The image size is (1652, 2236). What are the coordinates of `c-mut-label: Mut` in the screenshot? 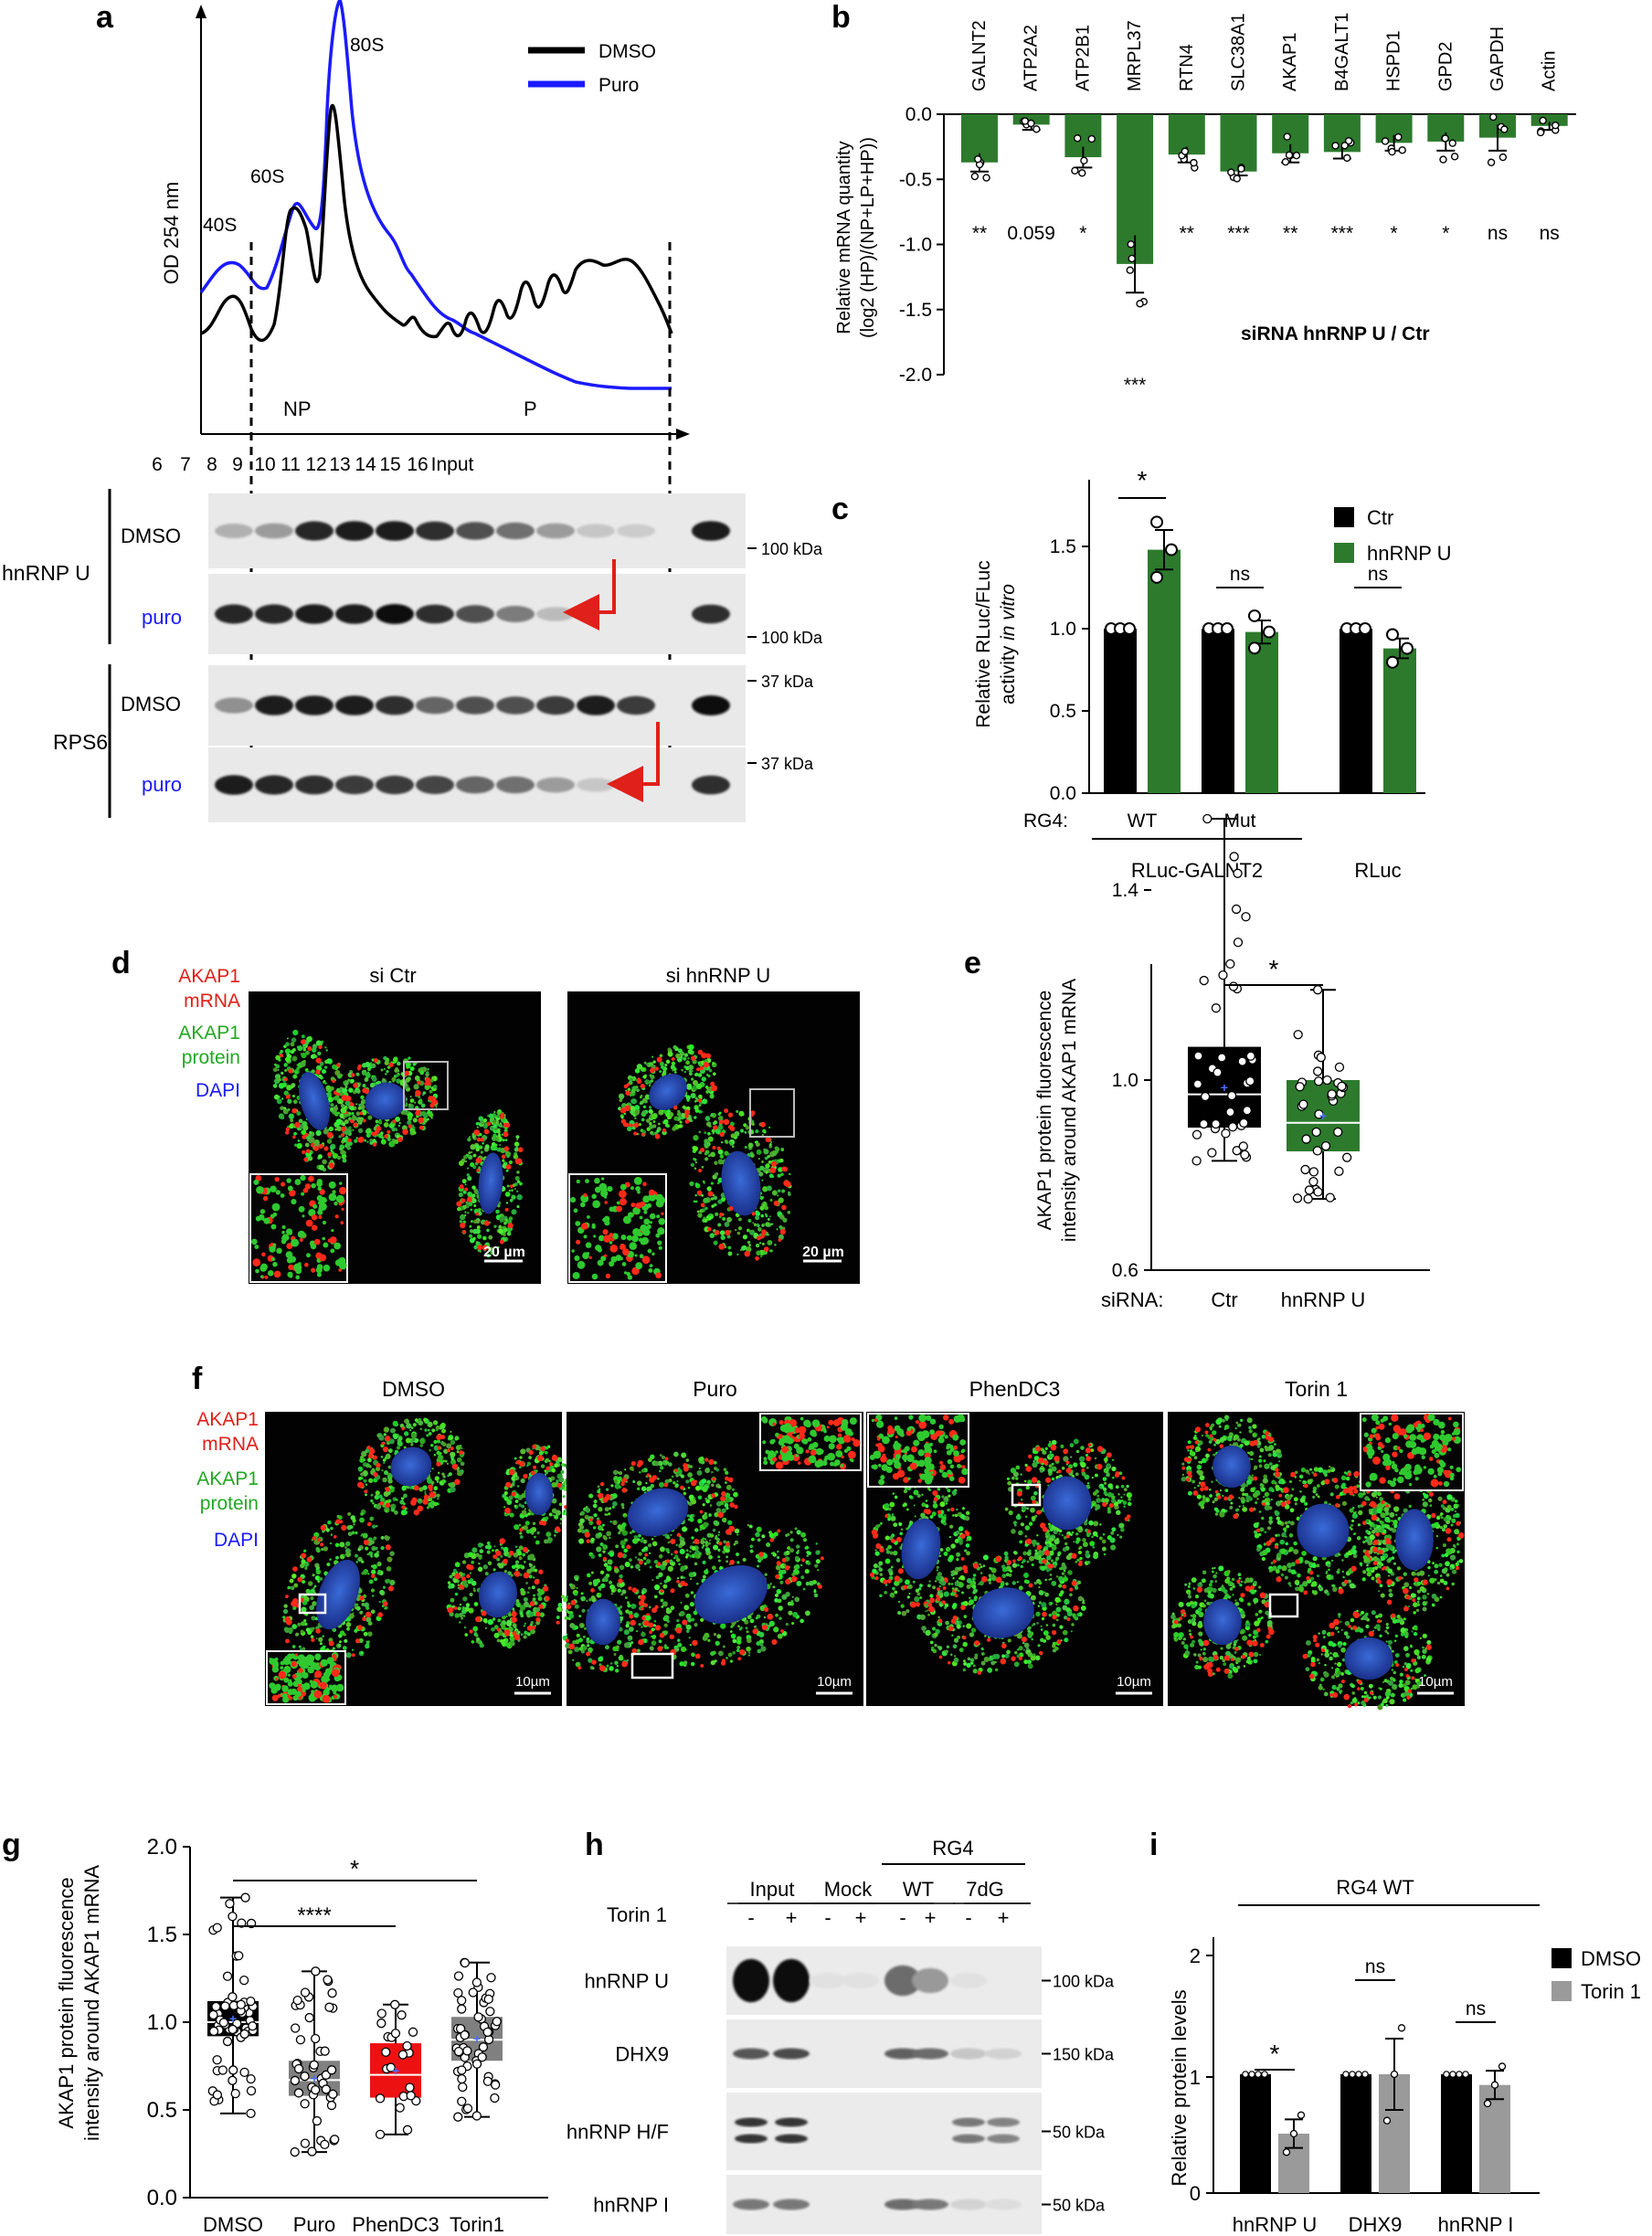 It's located at (1239, 821).